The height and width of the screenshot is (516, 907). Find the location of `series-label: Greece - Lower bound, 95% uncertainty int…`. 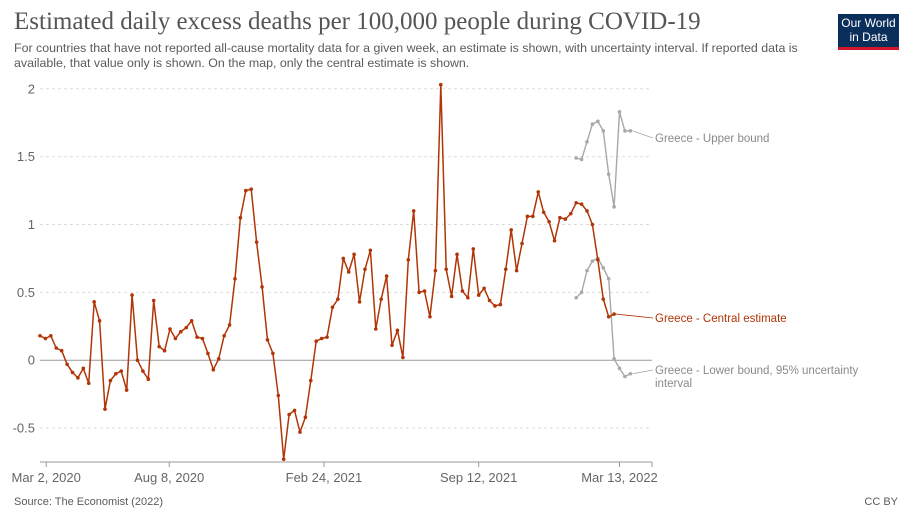

series-label: Greece - Lower bound, 95% uncertainty int… is located at coordinates (757, 377).